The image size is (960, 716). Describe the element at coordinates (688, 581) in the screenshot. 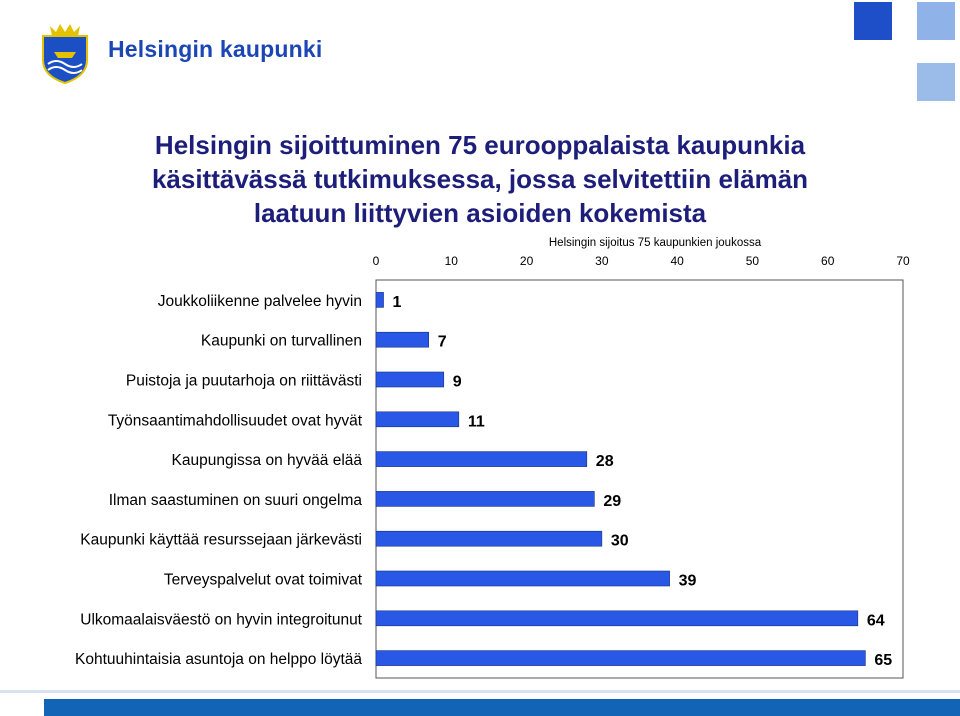

I see `data-label: 39` at that location.